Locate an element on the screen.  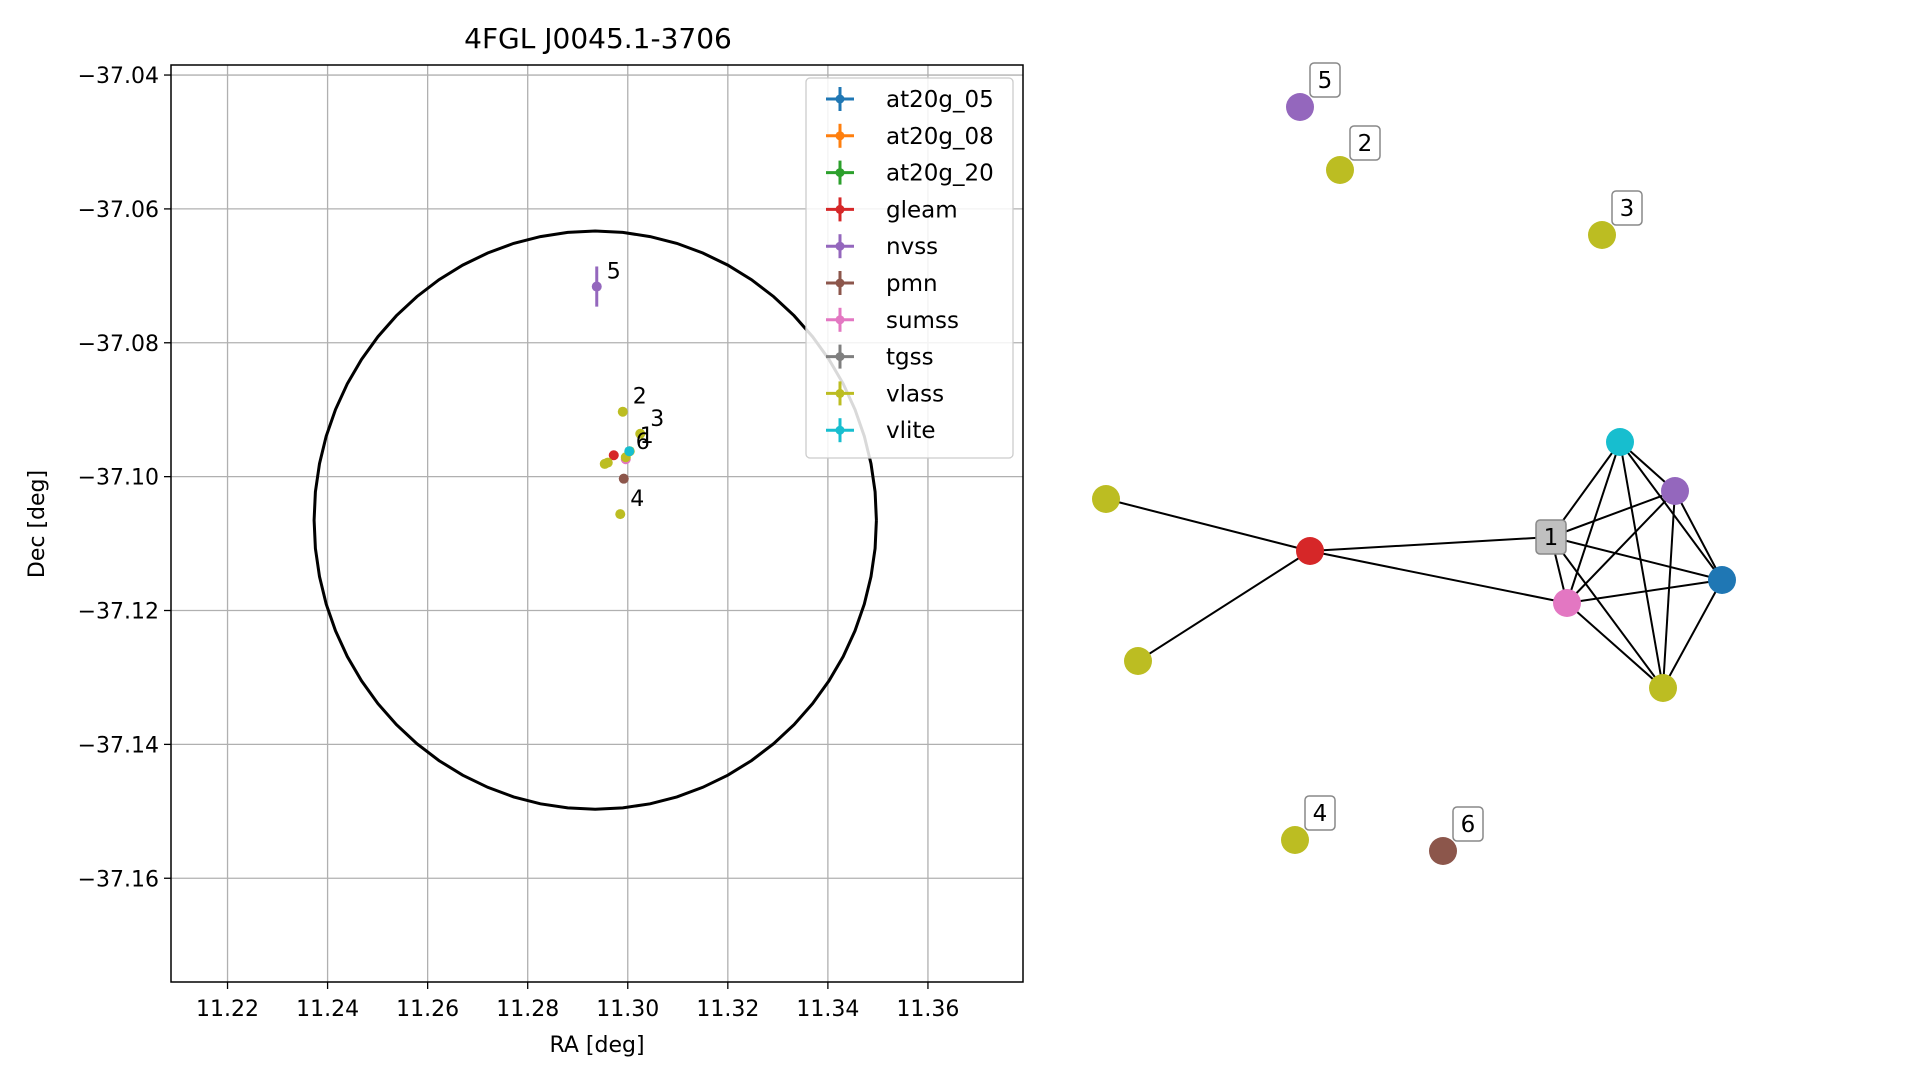
legend-label-sumss: sumss is located at coordinates (922, 321).